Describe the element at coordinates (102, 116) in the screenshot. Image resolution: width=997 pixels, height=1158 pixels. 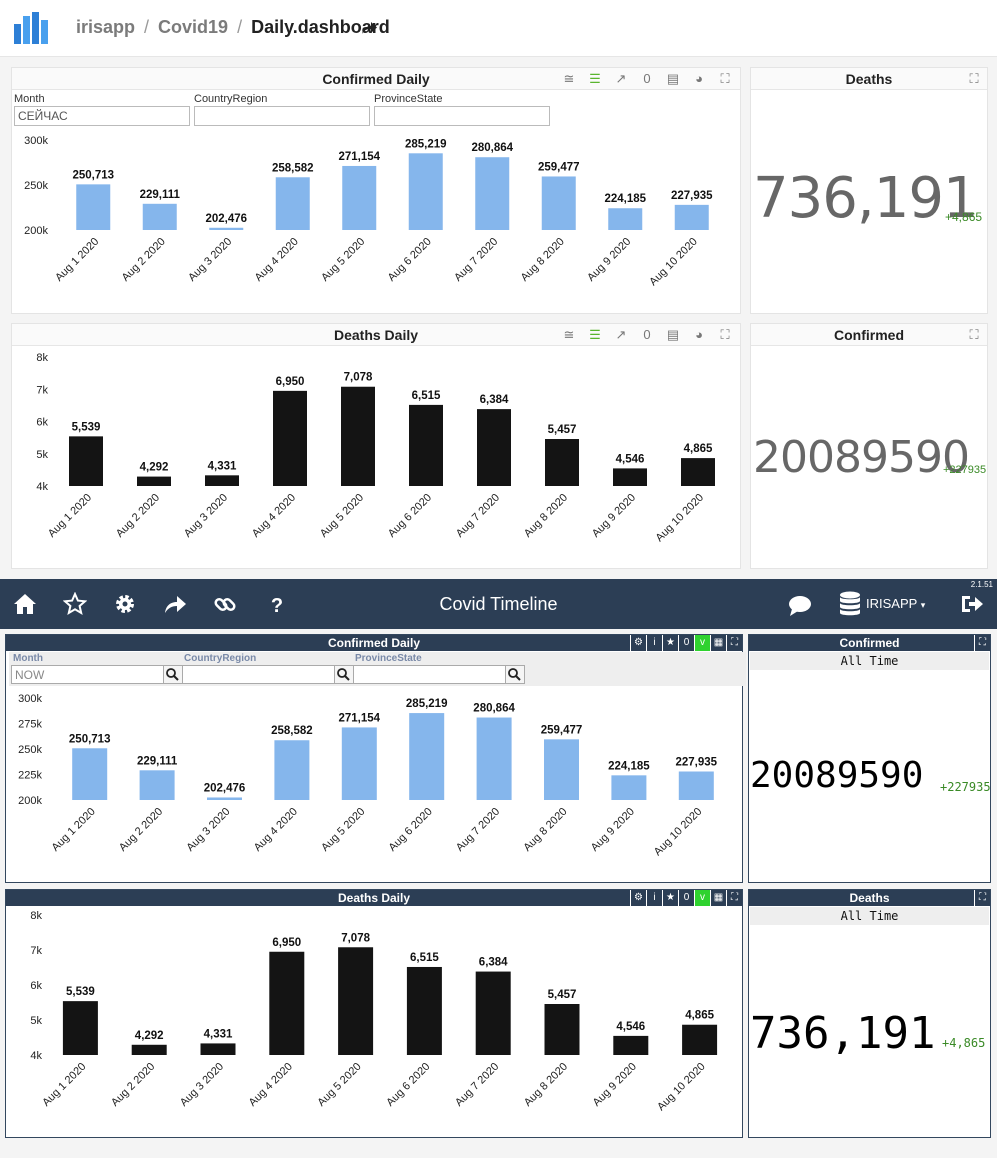
I see `month-filter-input: СЕЙЧАС` at that location.